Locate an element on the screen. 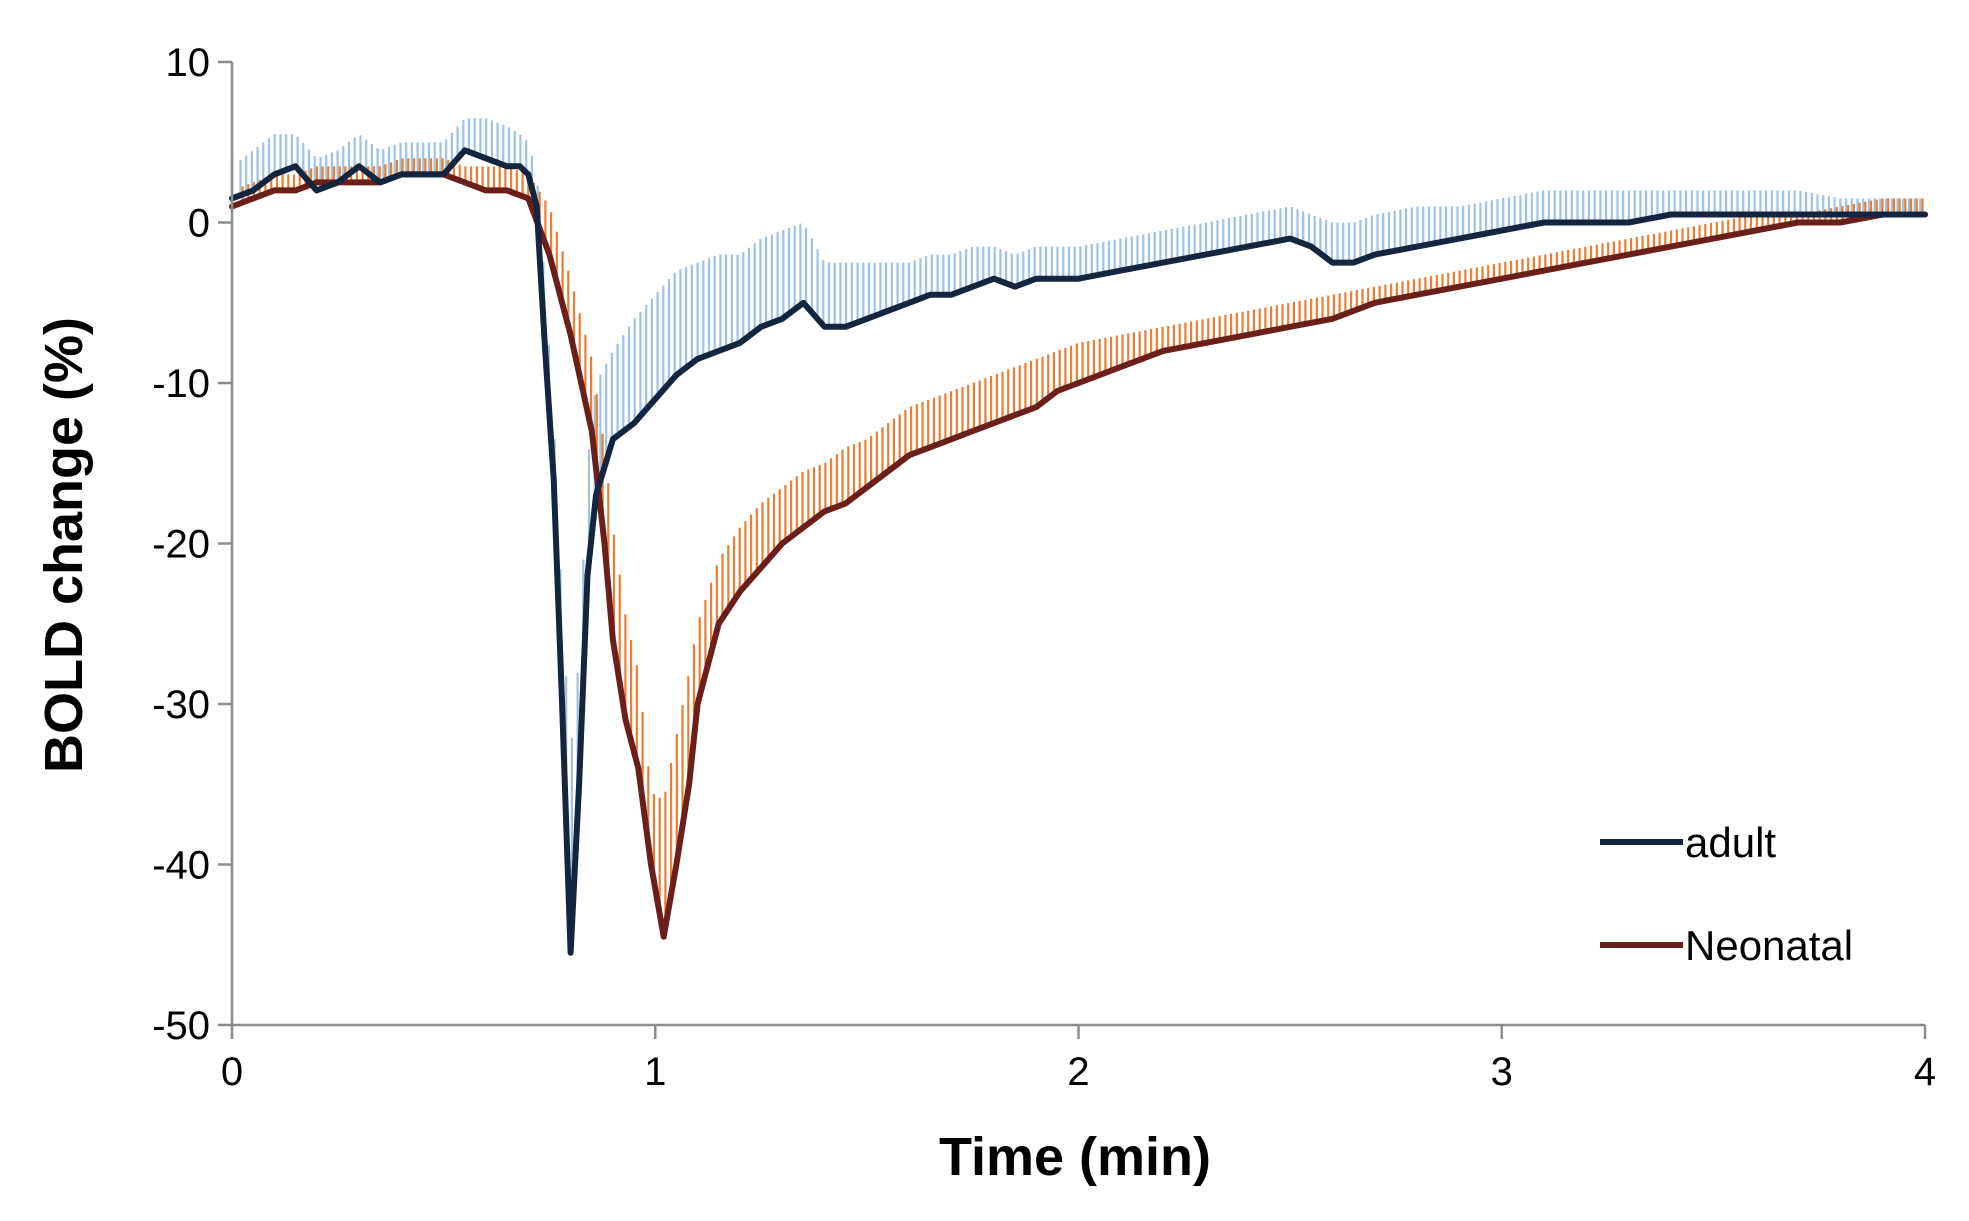 This screenshot has width=1969, height=1221. legend-label-adult: adult is located at coordinates (1730, 842).